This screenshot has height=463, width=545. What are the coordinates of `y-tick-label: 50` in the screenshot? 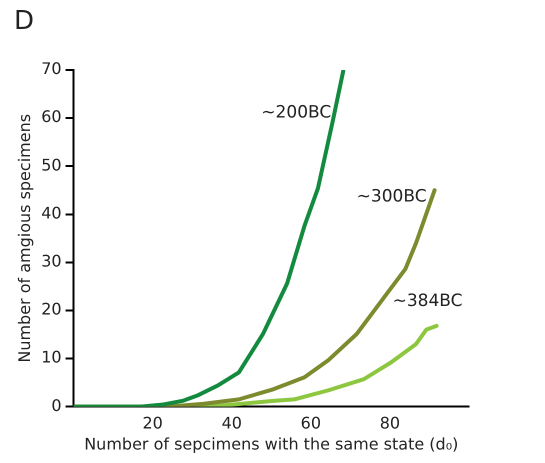 It's located at (51, 164).